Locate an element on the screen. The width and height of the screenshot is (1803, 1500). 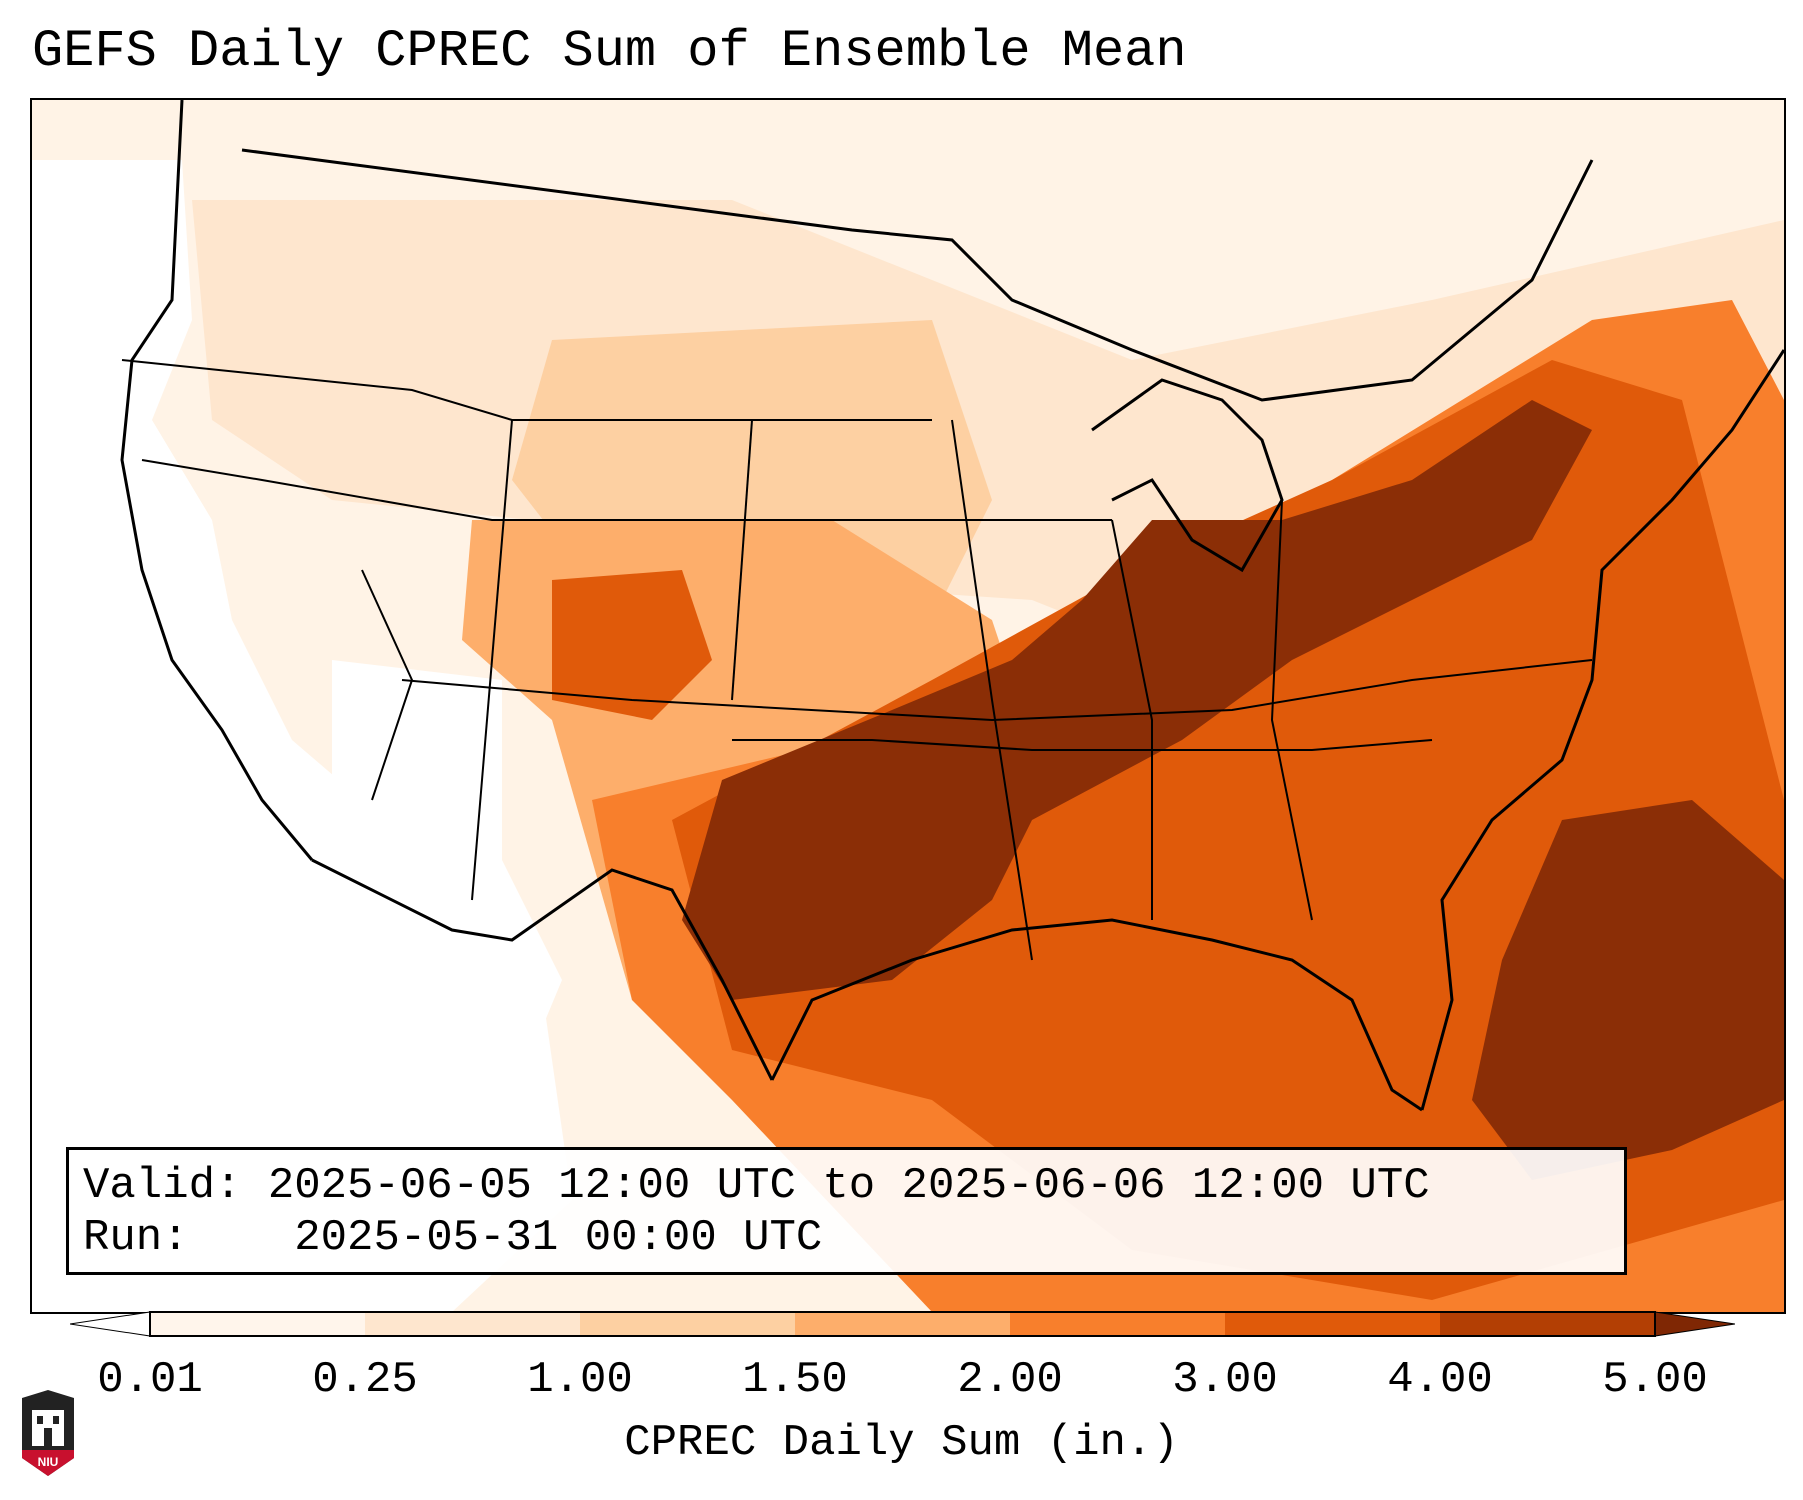
colorbar-tick-label: 5.00 is located at coordinates (1655, 1380).